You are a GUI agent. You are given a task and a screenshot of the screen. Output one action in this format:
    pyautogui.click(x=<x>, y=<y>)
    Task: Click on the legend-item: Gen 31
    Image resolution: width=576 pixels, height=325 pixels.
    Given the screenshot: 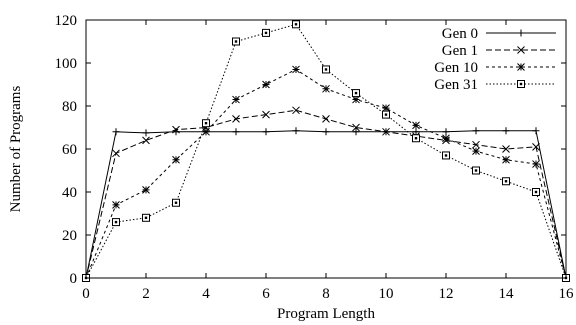 What is the action you would take?
    pyautogui.click(x=495, y=85)
    